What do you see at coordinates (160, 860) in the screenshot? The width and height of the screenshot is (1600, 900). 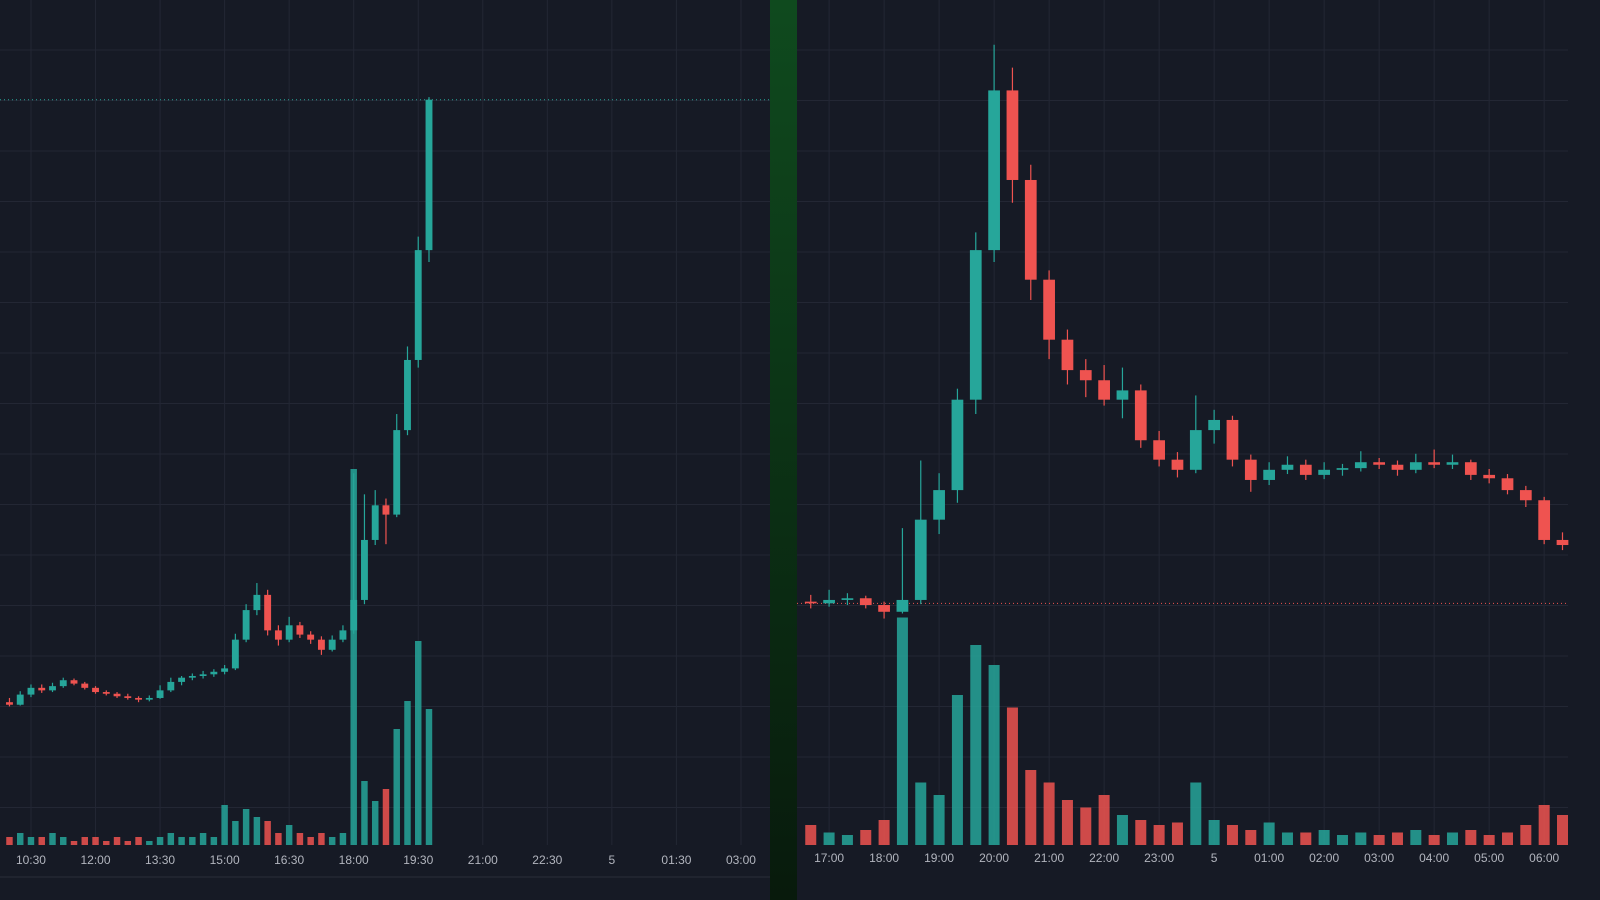 I see `x-tick-label: 13:30` at bounding box center [160, 860].